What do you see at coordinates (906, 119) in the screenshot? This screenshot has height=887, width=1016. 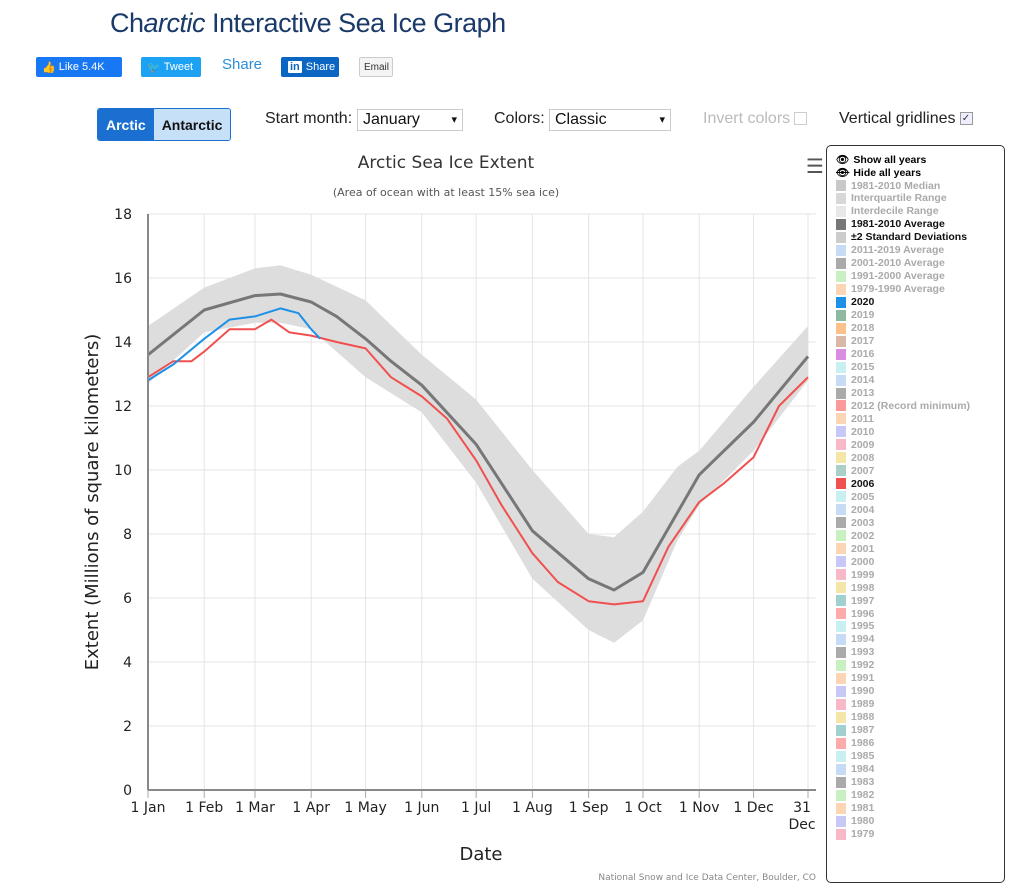 I see `vertical-gridlines-option: Vertical gridlines ✓` at bounding box center [906, 119].